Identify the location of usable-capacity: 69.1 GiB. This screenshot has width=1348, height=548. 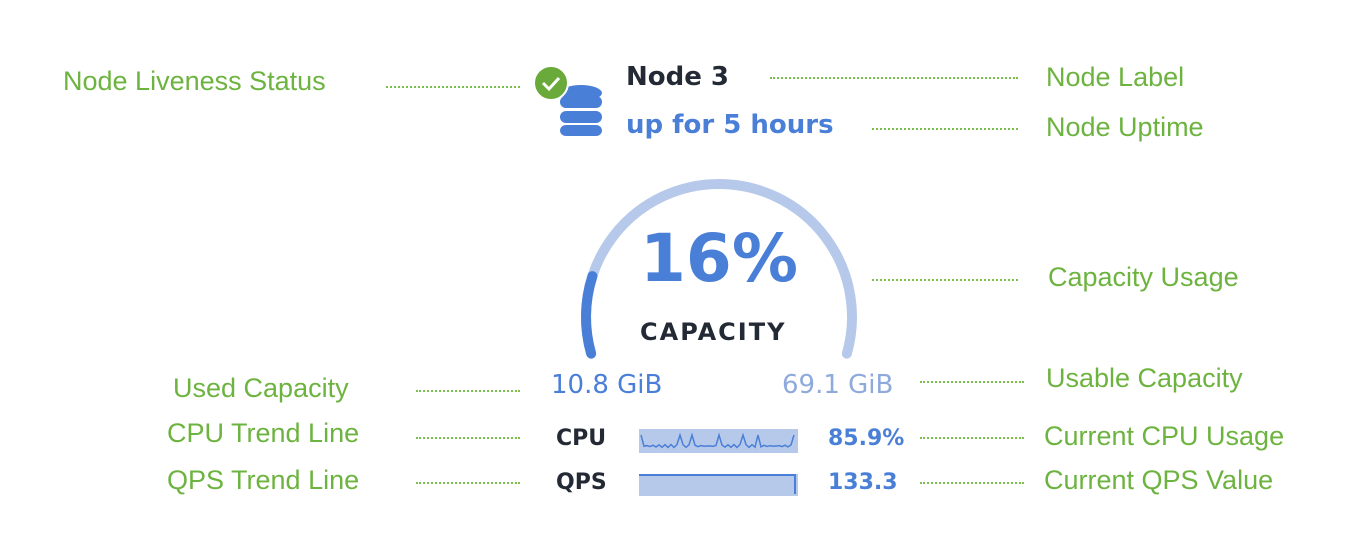
(838, 385).